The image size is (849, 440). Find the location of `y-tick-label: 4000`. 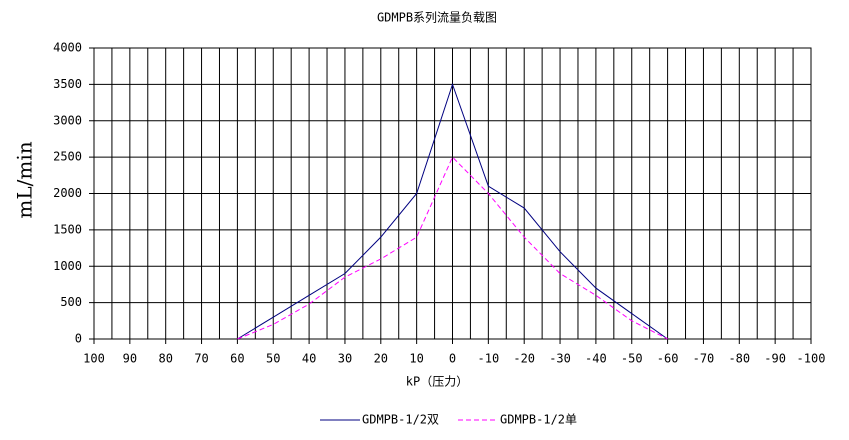

y-tick-label: 4000 is located at coordinates (67, 48).